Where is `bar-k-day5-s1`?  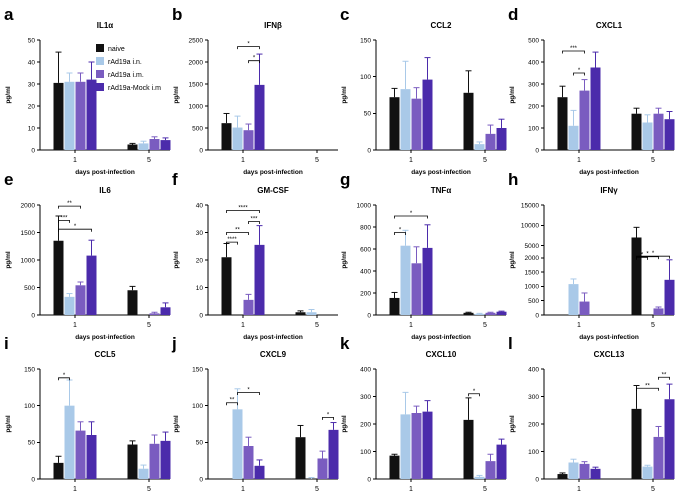
bar-k-day5-s1 is located at coordinates (479, 477).